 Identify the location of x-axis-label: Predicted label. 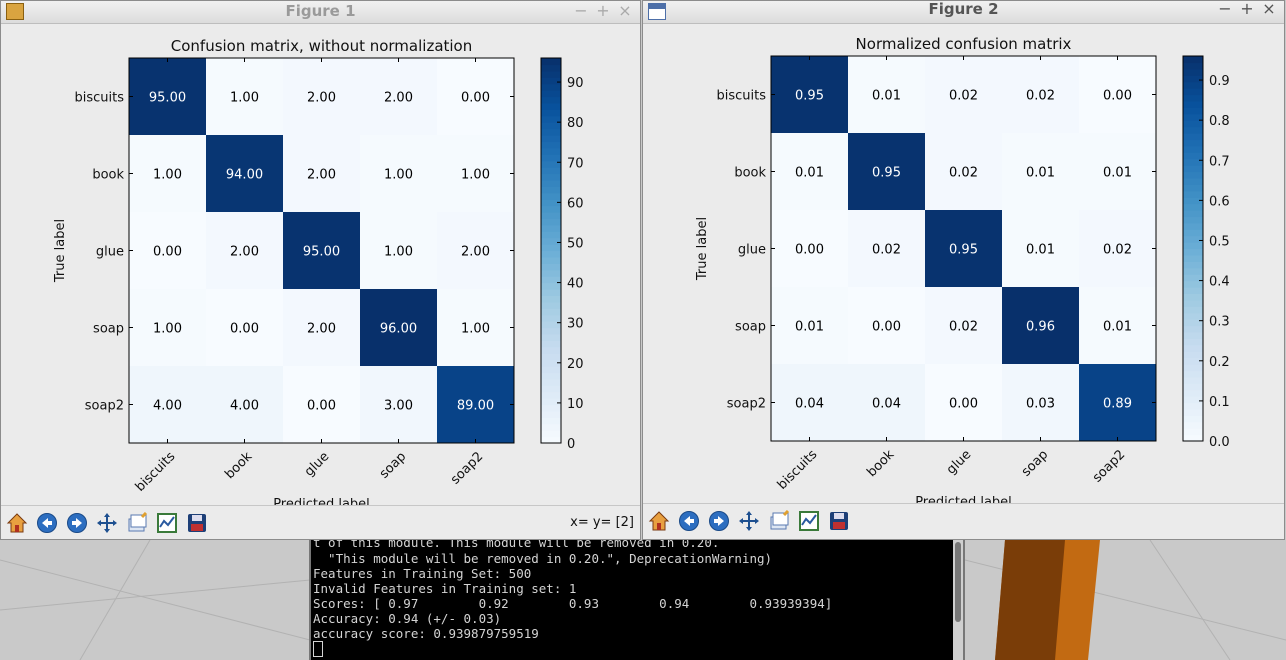
(321, 501).